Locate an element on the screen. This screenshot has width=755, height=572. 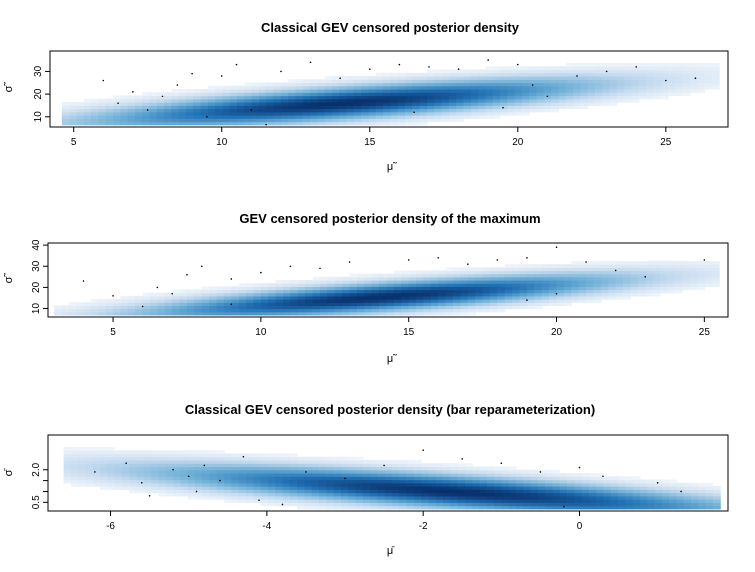
y-tick-label: 20 is located at coordinates (38, 94).